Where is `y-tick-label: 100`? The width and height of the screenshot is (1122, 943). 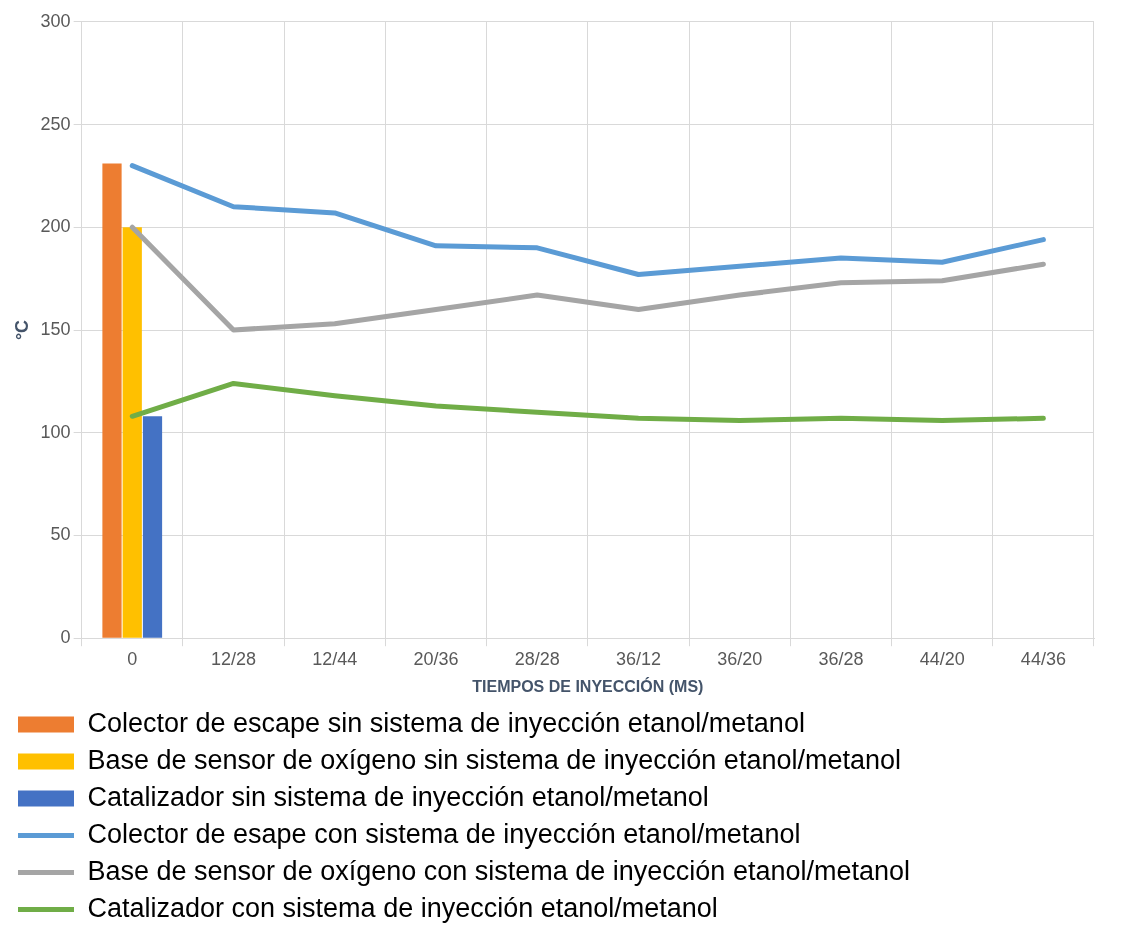
y-tick-label: 100 is located at coordinates (55, 431).